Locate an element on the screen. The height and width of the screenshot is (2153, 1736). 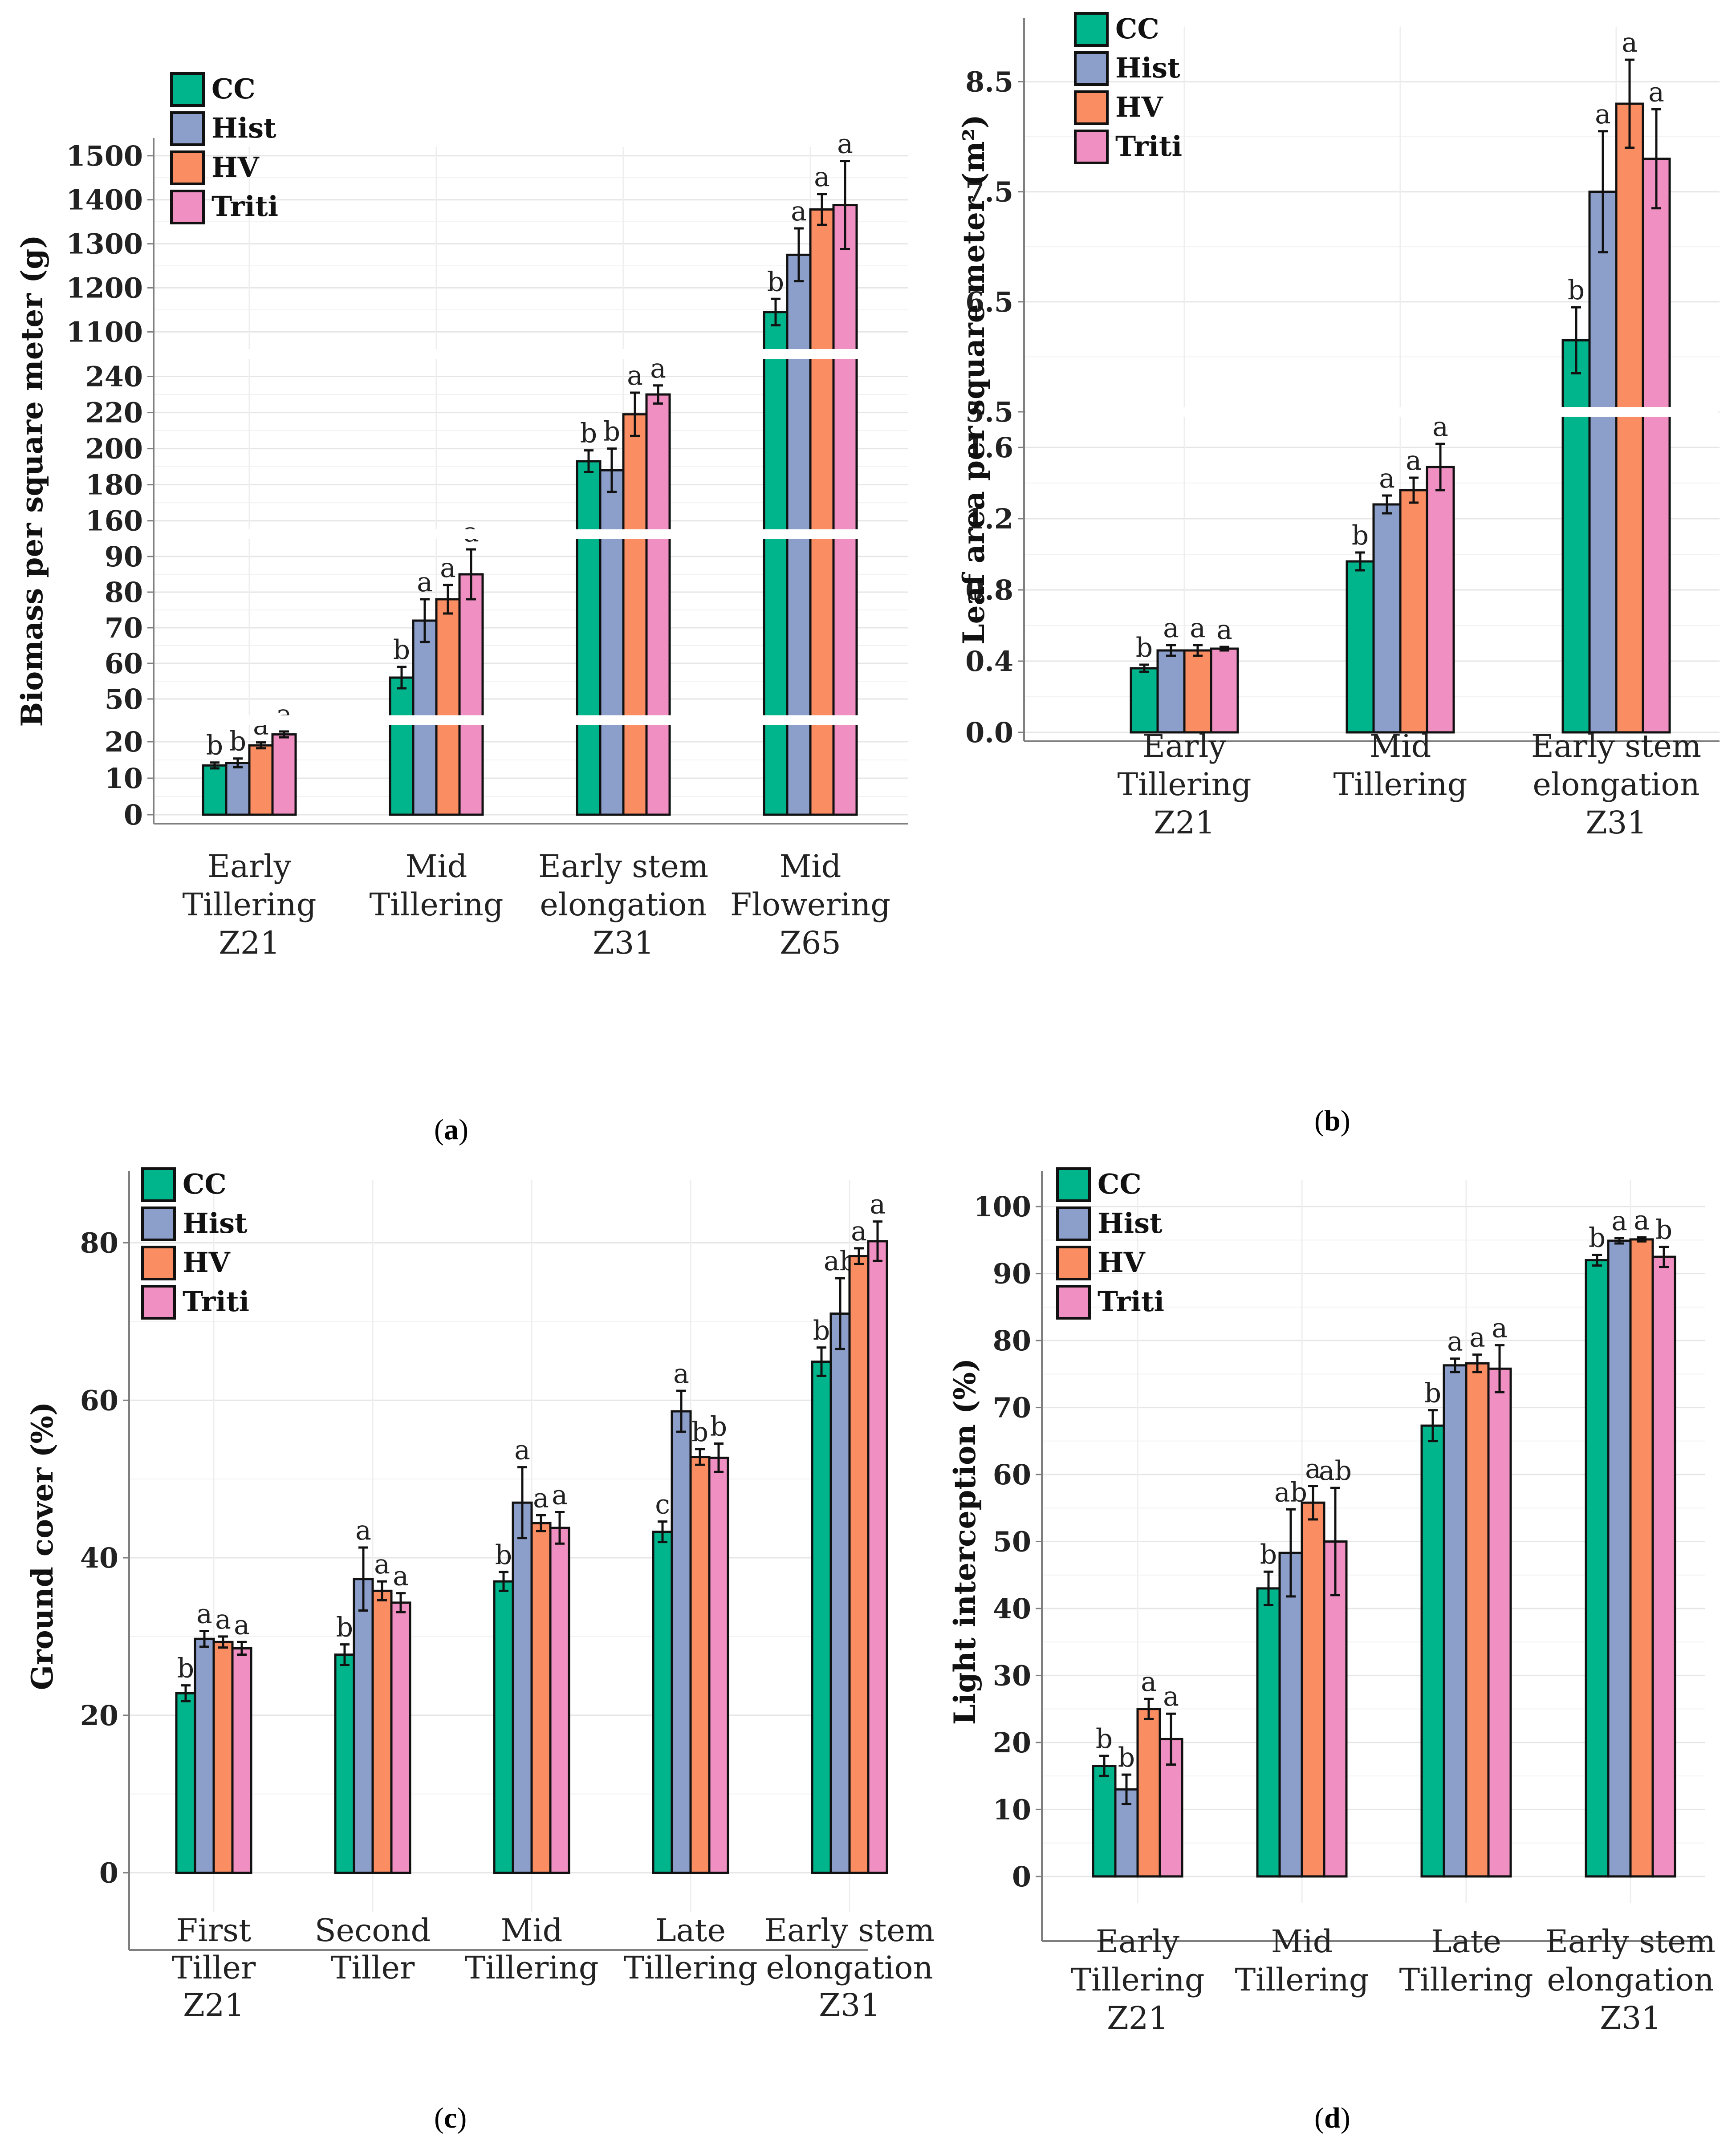
y-axis-title: Leaf area per square meter (m²) is located at coordinates (973, 380).